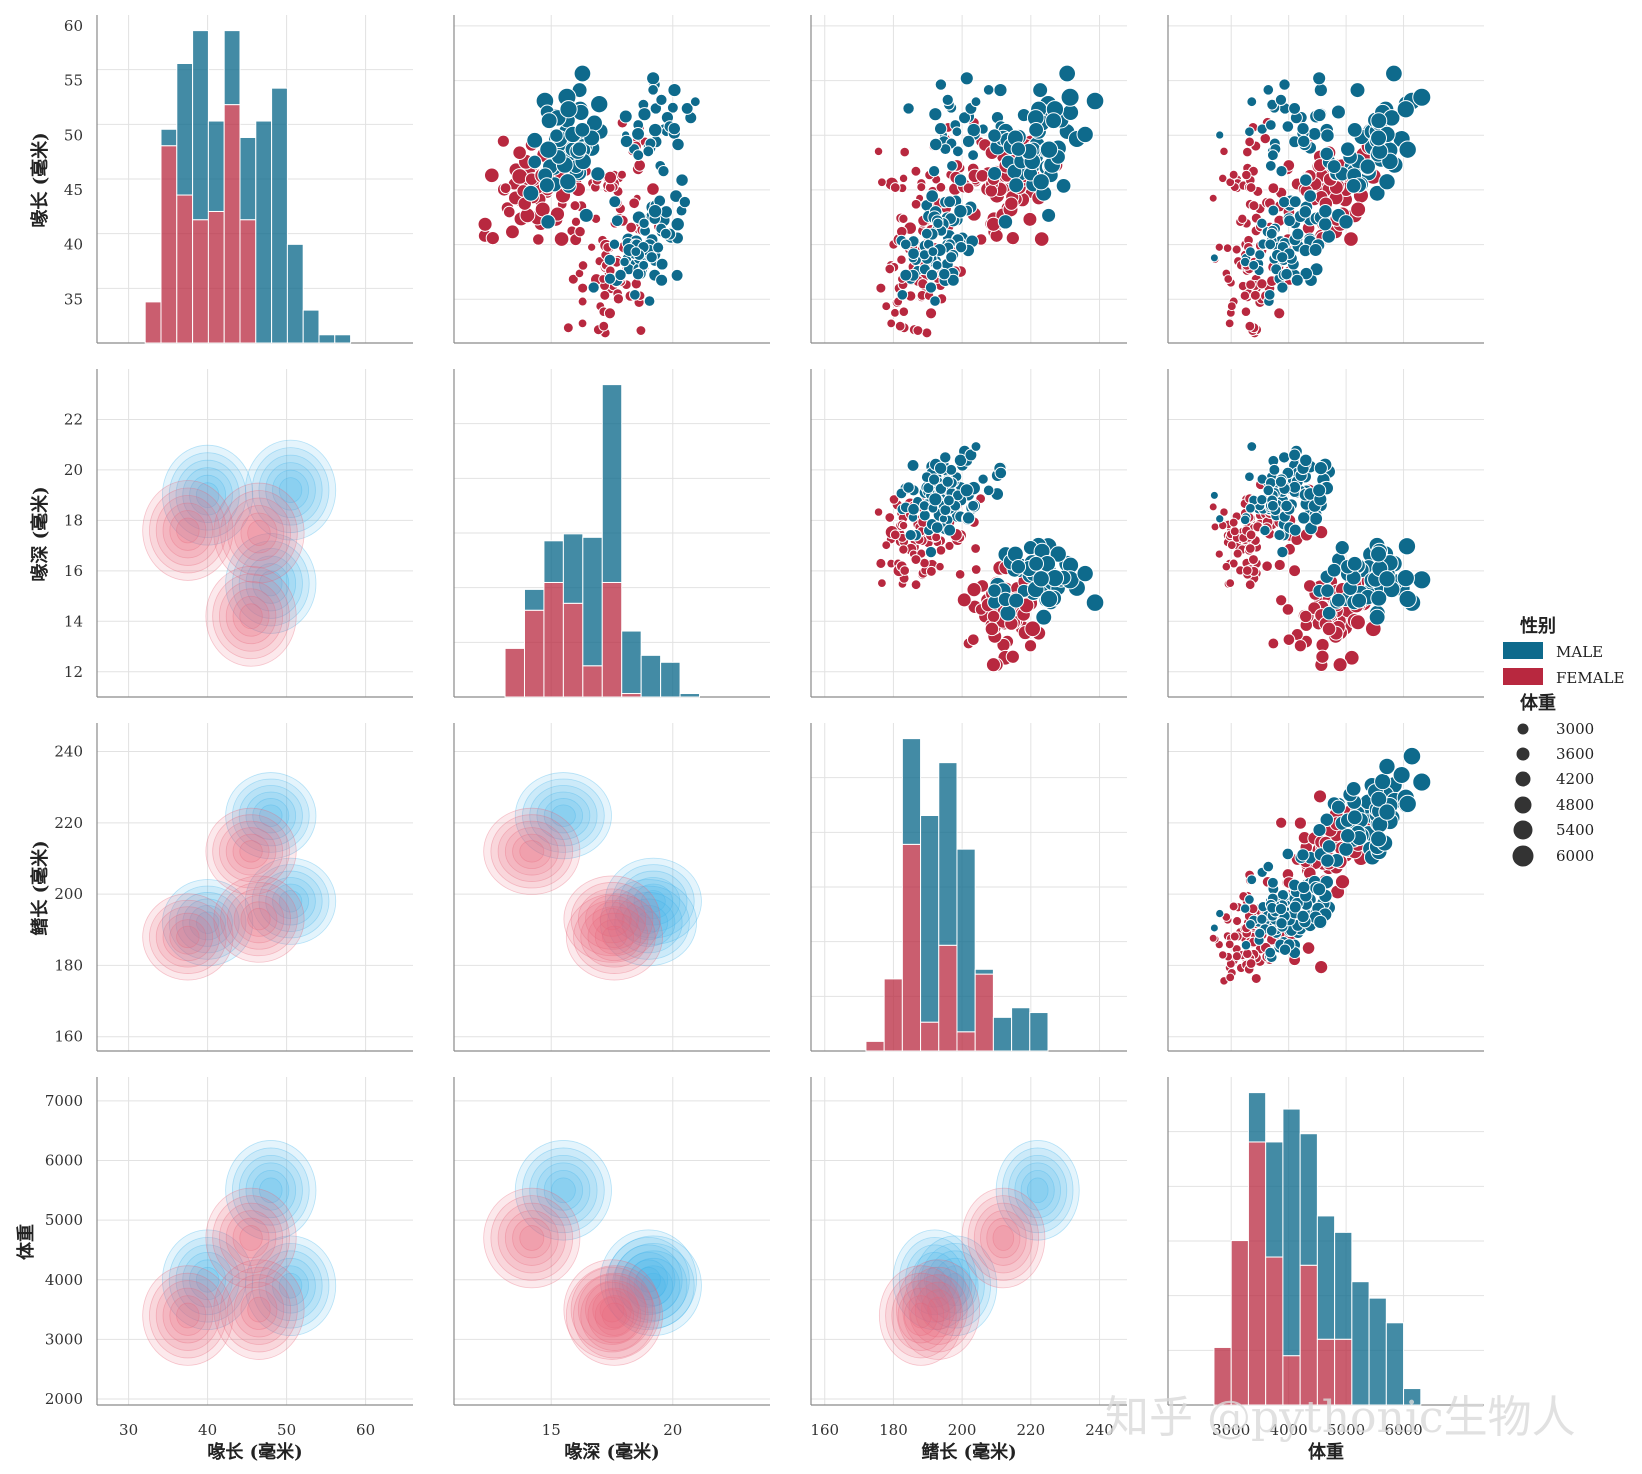 This screenshot has height=1474, width=1642. What do you see at coordinates (1325, 179) in the screenshot?
I see `panel-r0-c3` at bounding box center [1325, 179].